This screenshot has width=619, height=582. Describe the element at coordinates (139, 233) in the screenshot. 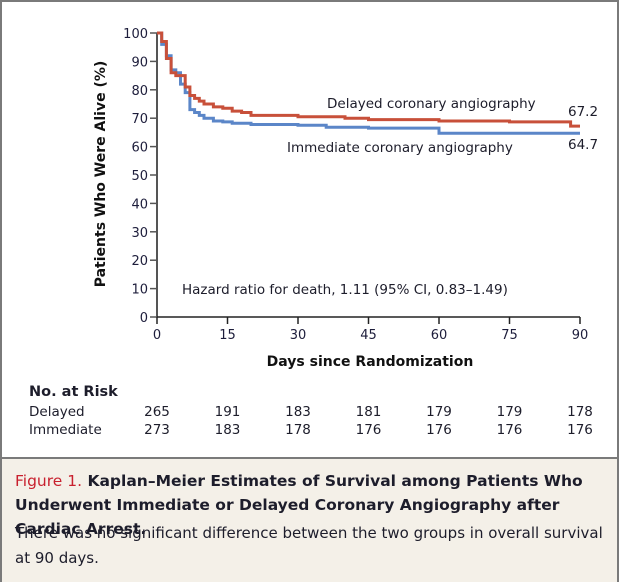

I see `y-tick-label: 30` at that location.